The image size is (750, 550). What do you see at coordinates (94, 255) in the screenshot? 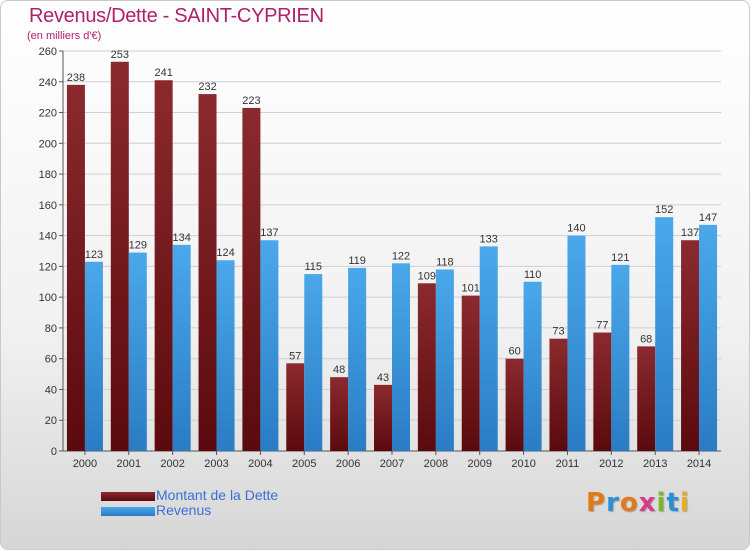
I see `value-label-revenus: 123` at bounding box center [94, 255].